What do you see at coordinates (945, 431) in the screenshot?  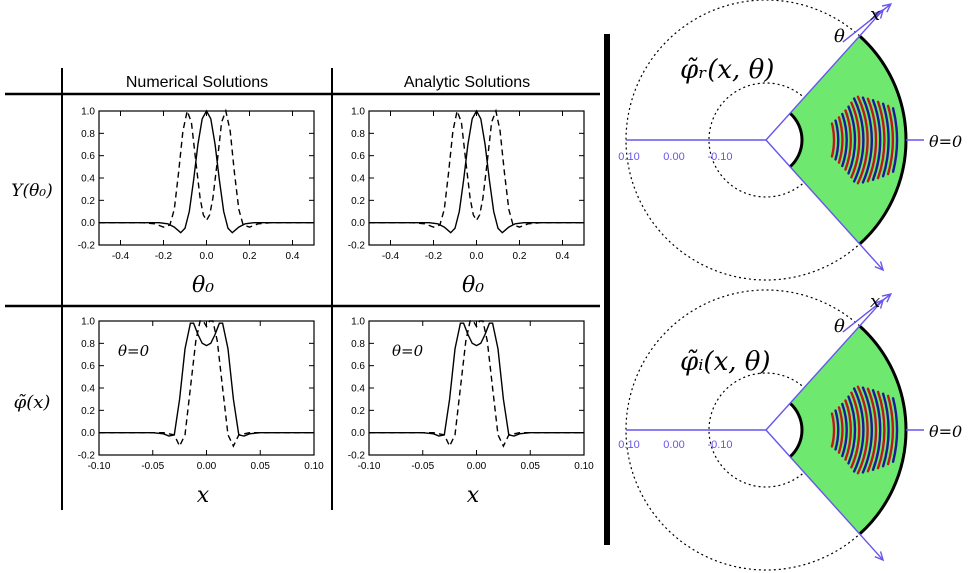 I see `fan-theta0-bottom: θ=0` at bounding box center [945, 431].